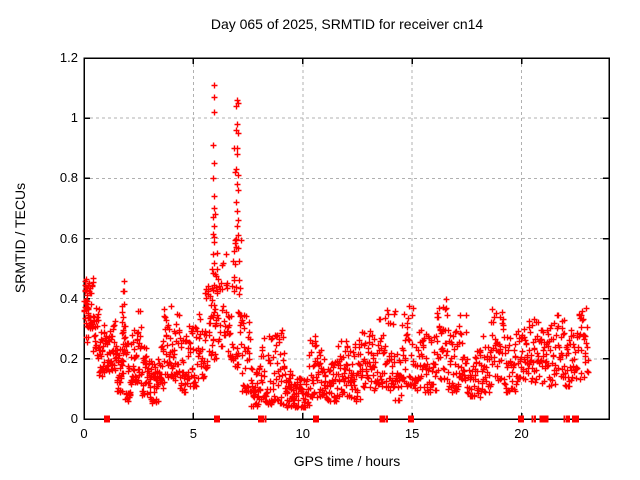  Describe the element at coordinates (347, 461) in the screenshot. I see `x-axis-label: GPS time / hours` at that location.